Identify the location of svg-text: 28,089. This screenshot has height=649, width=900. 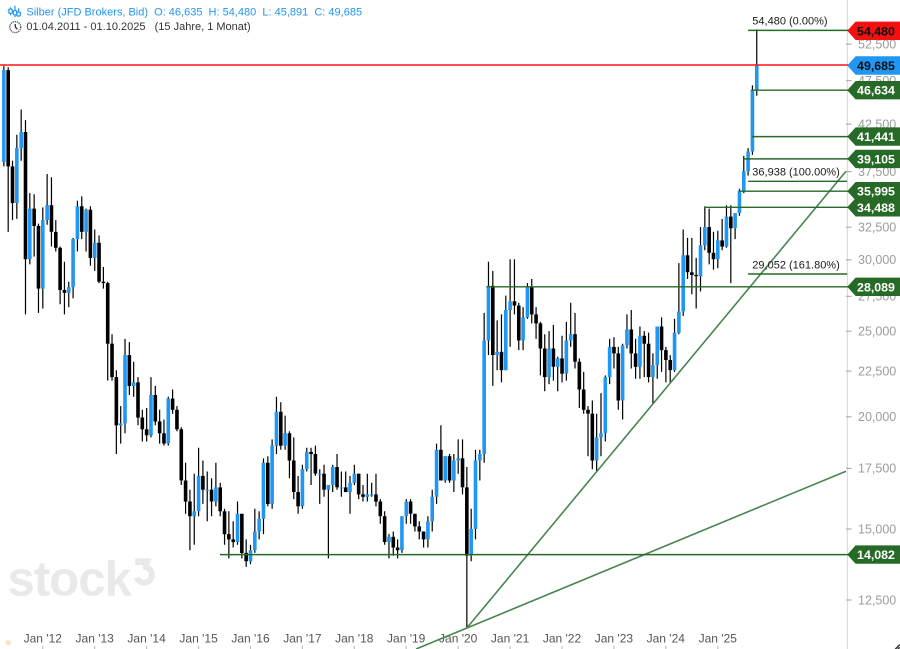
(876, 287).